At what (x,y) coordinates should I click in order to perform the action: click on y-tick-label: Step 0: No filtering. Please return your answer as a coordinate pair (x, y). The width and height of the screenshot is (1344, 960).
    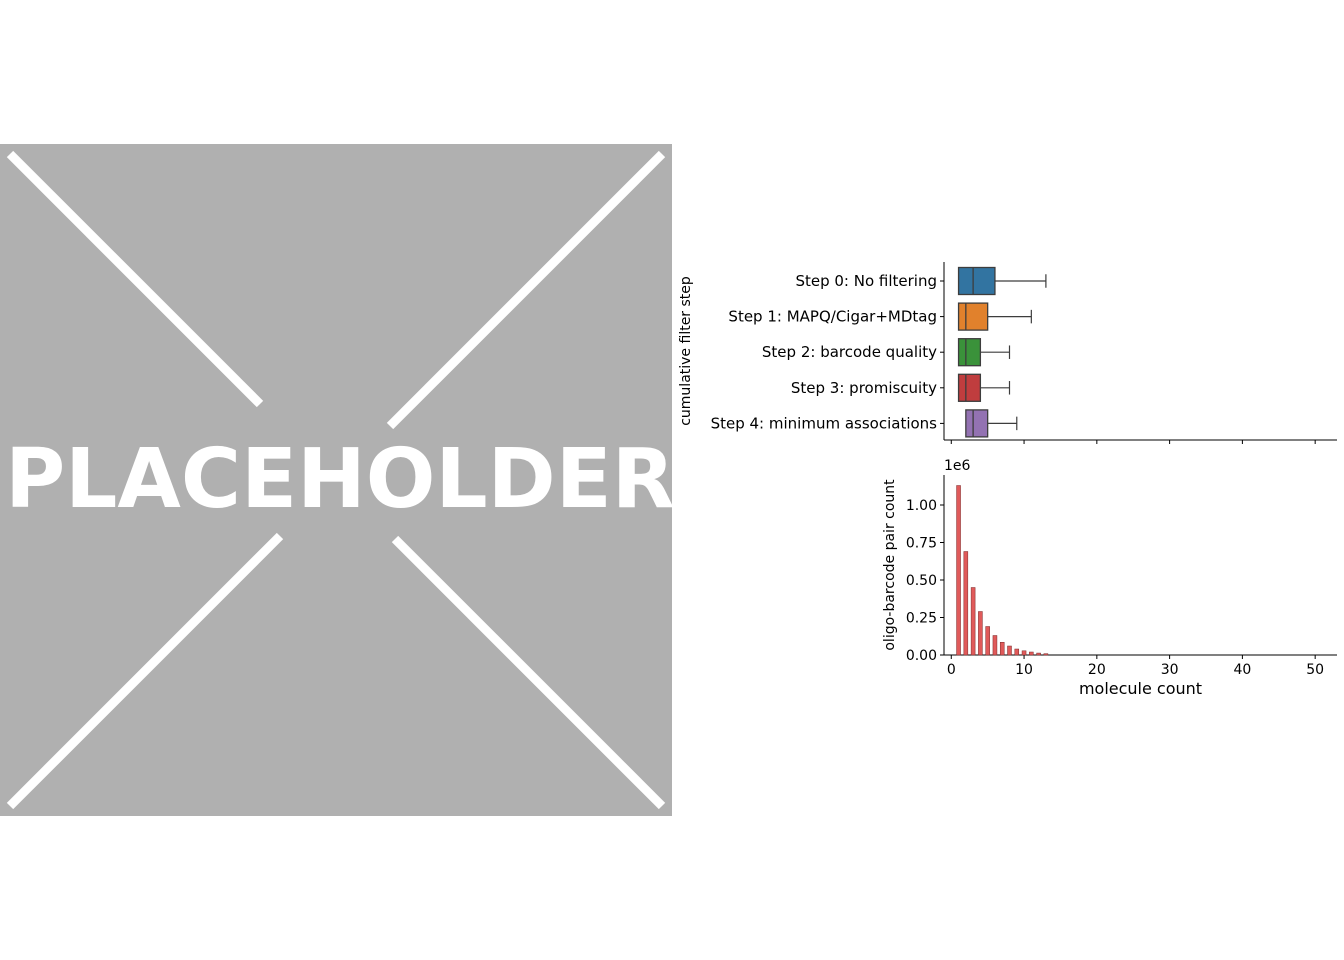
    Looking at the image, I should click on (866, 281).